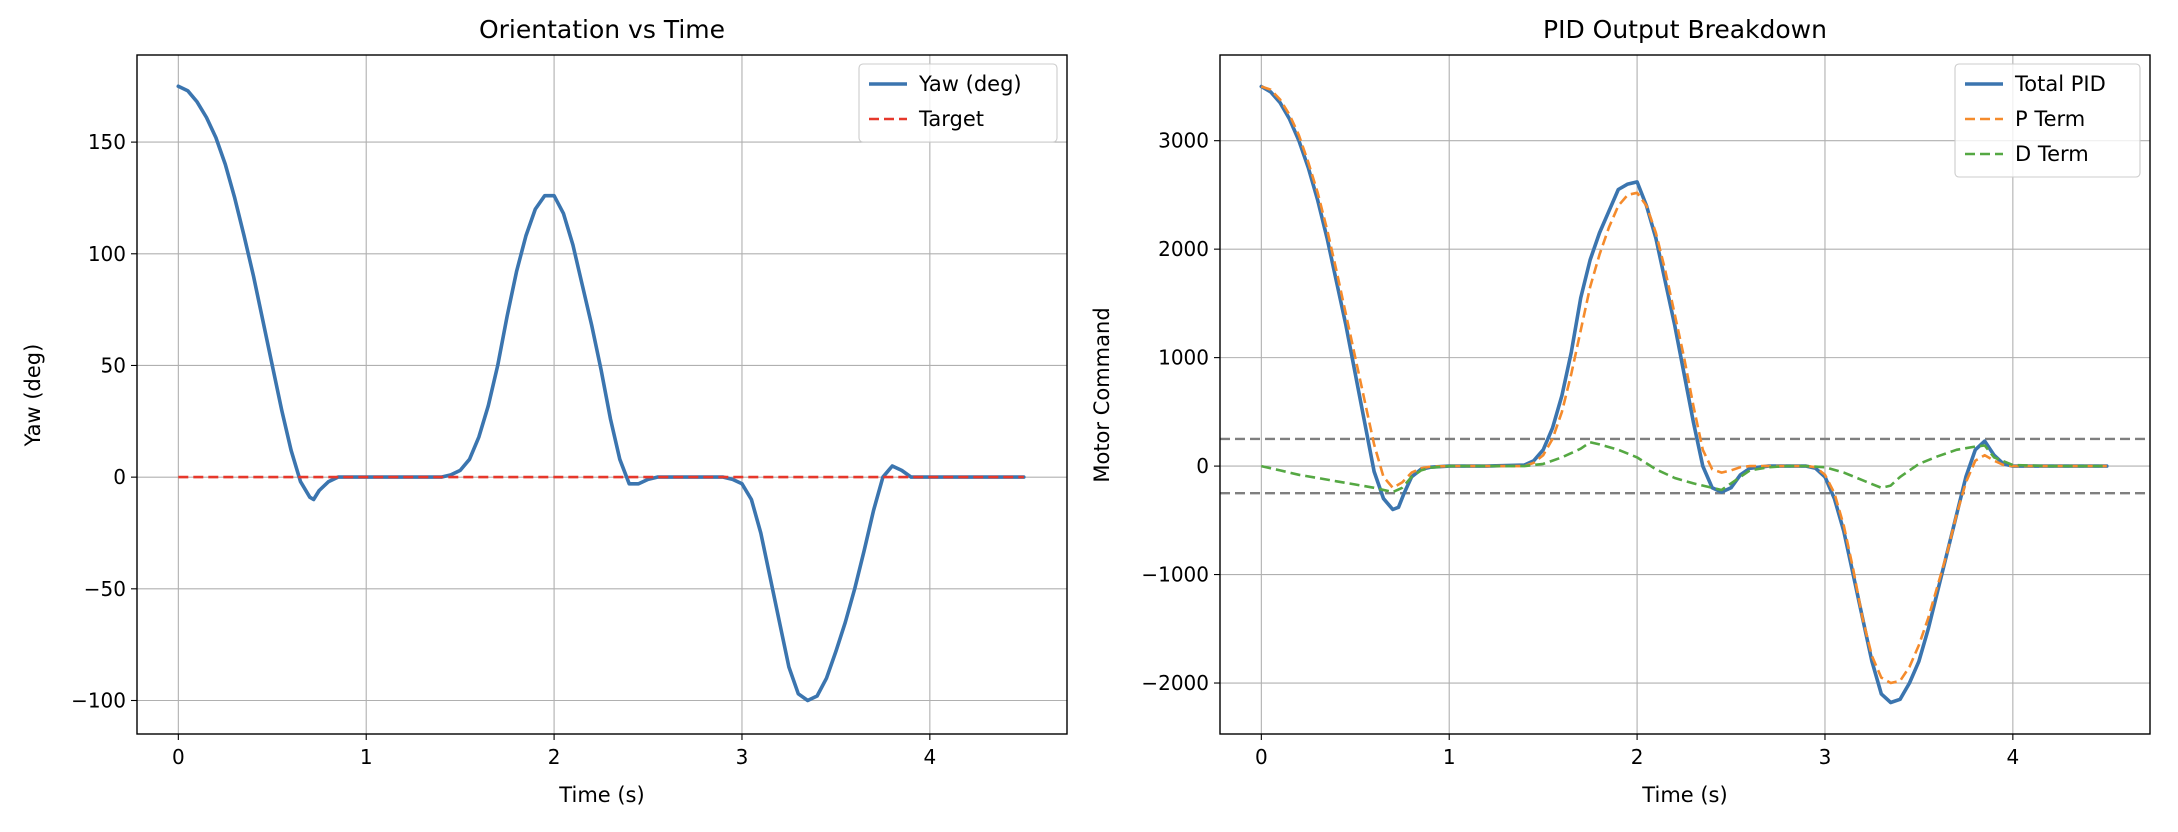  I want to click on y-tick-label: 50, so click(113, 365).